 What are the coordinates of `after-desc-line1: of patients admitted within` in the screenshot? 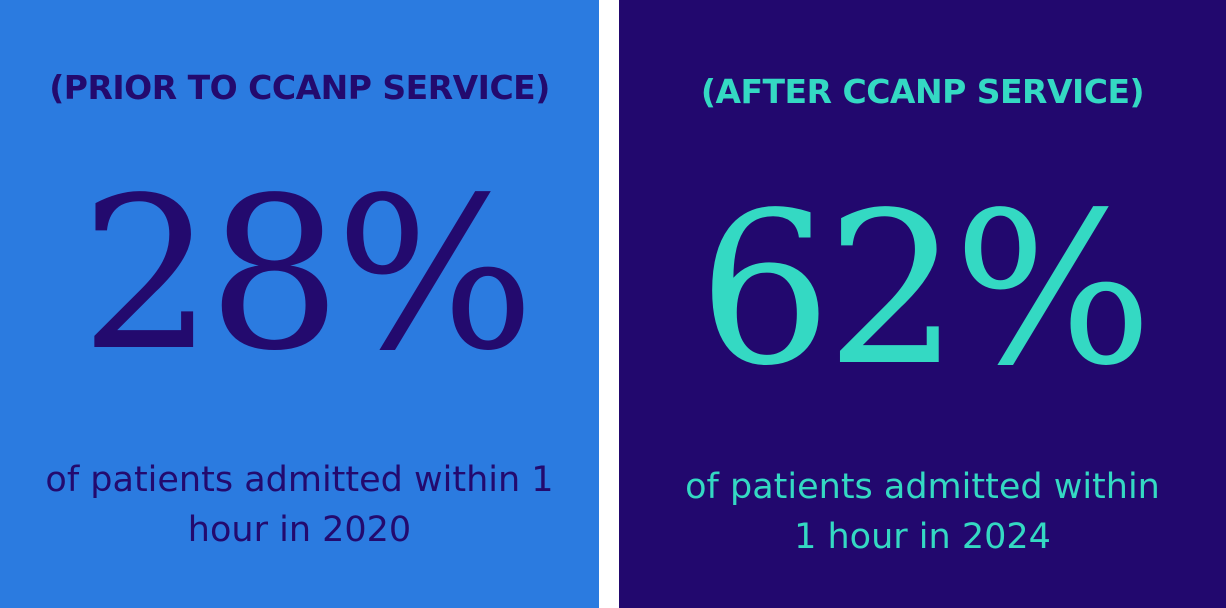 It's located at (922, 487).